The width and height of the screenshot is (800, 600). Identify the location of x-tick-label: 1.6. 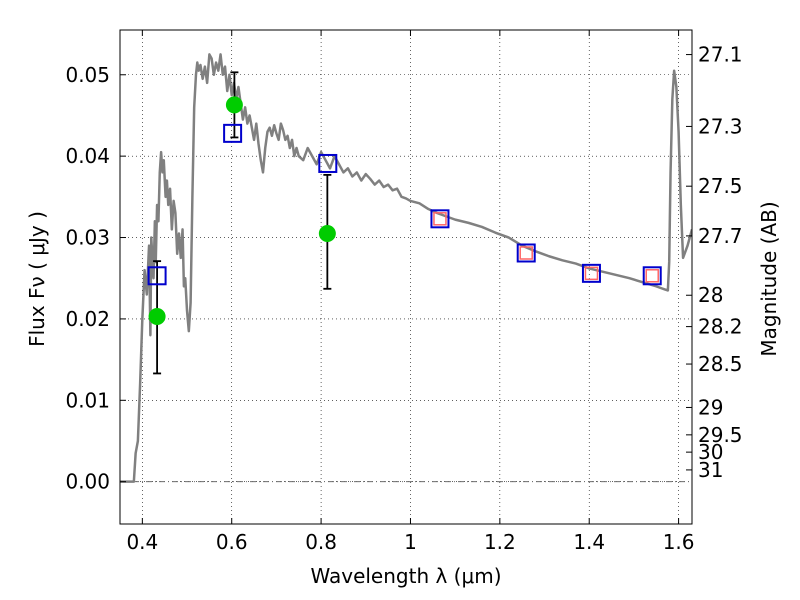
(679, 542).